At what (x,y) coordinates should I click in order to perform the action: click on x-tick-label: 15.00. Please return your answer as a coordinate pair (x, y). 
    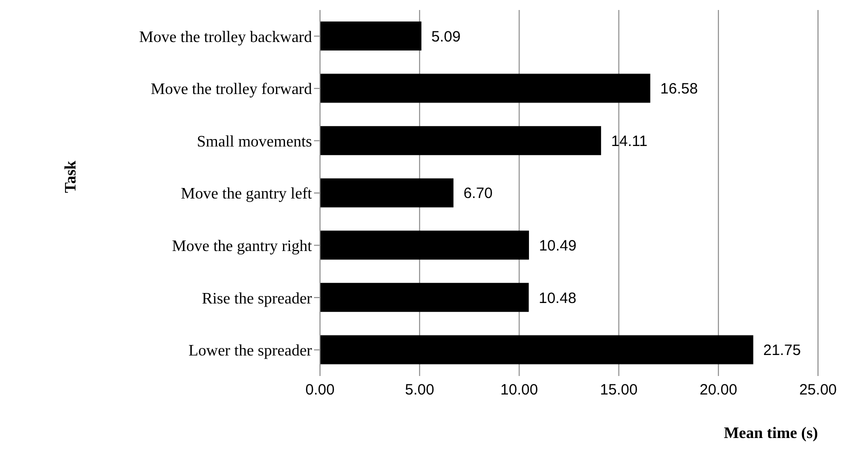
    Looking at the image, I should click on (619, 390).